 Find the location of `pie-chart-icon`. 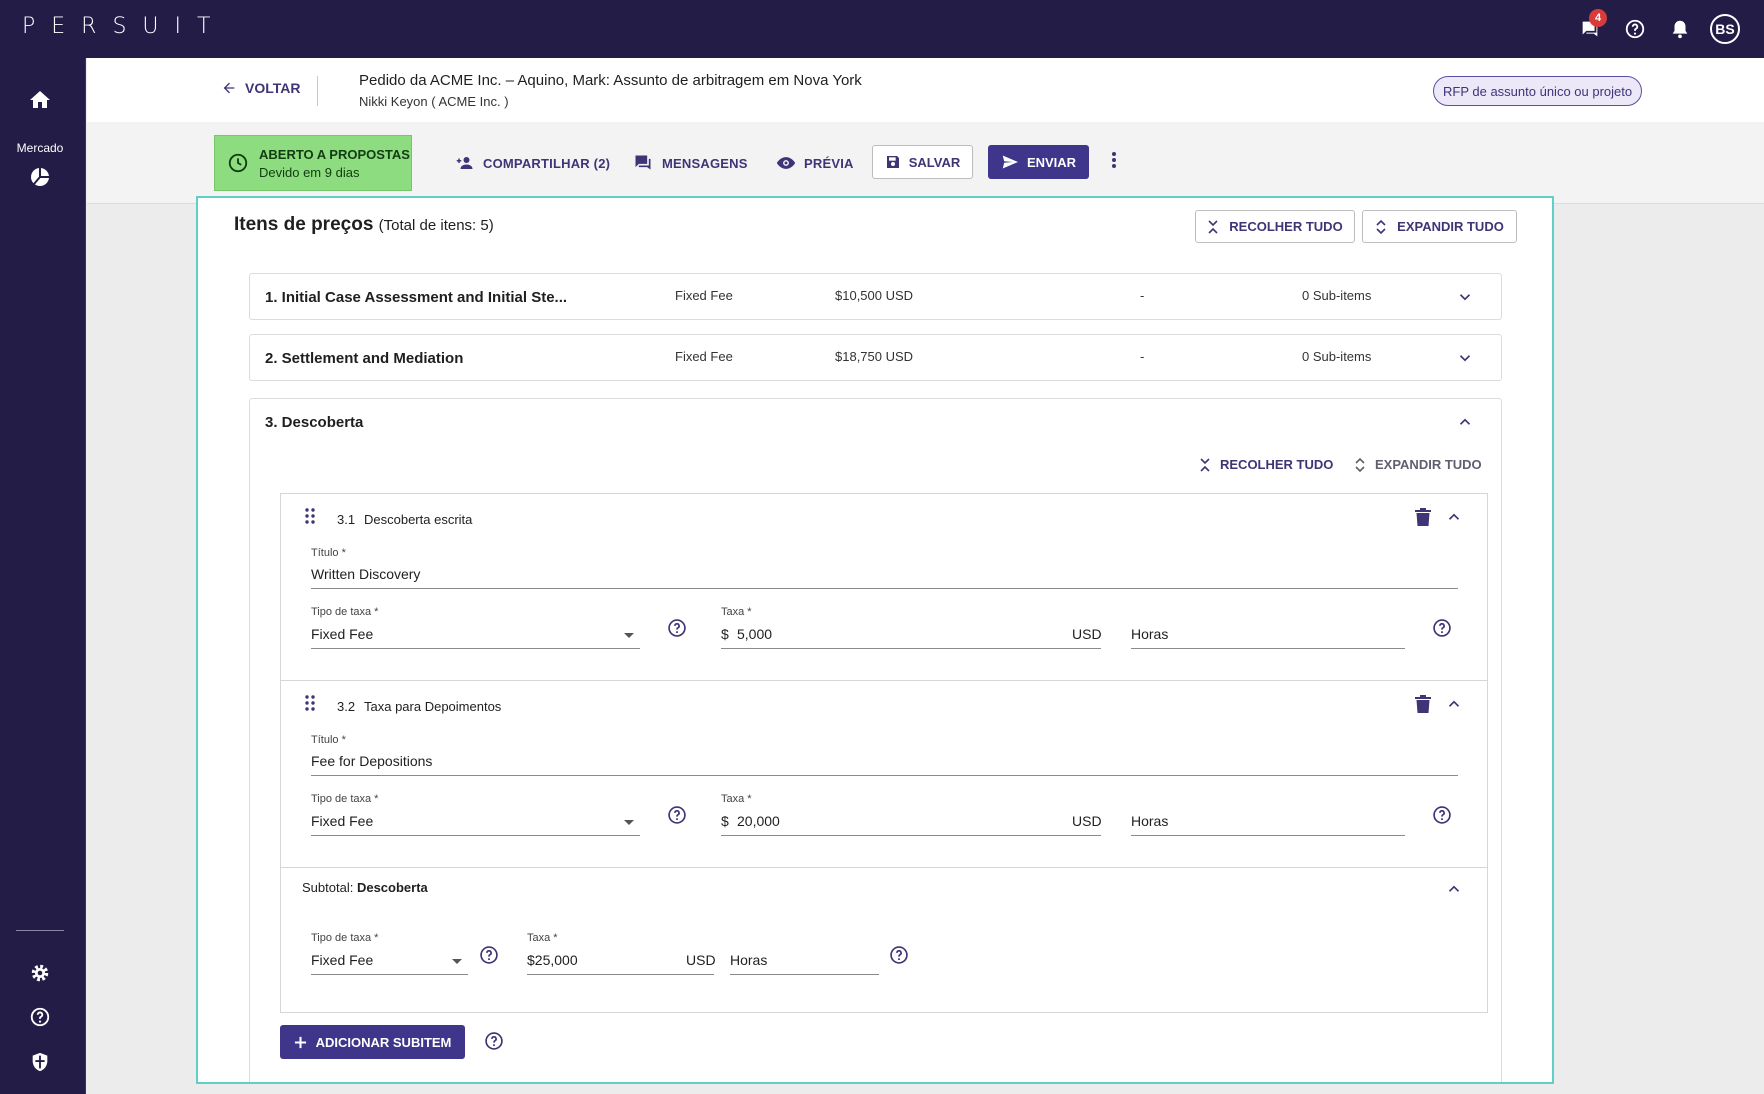

pie-chart-icon is located at coordinates (40, 177).